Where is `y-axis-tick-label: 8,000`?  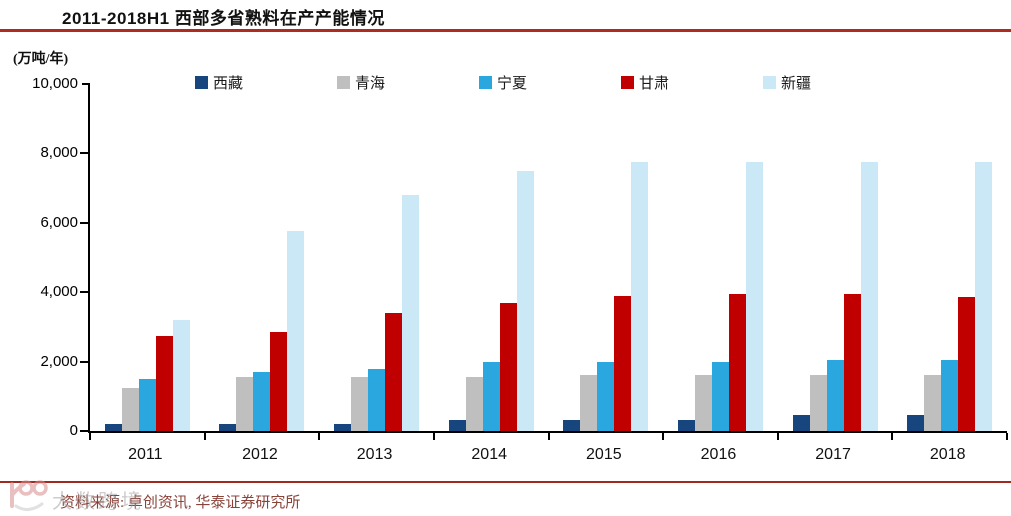
y-axis-tick-label: 8,000 is located at coordinates (59, 153).